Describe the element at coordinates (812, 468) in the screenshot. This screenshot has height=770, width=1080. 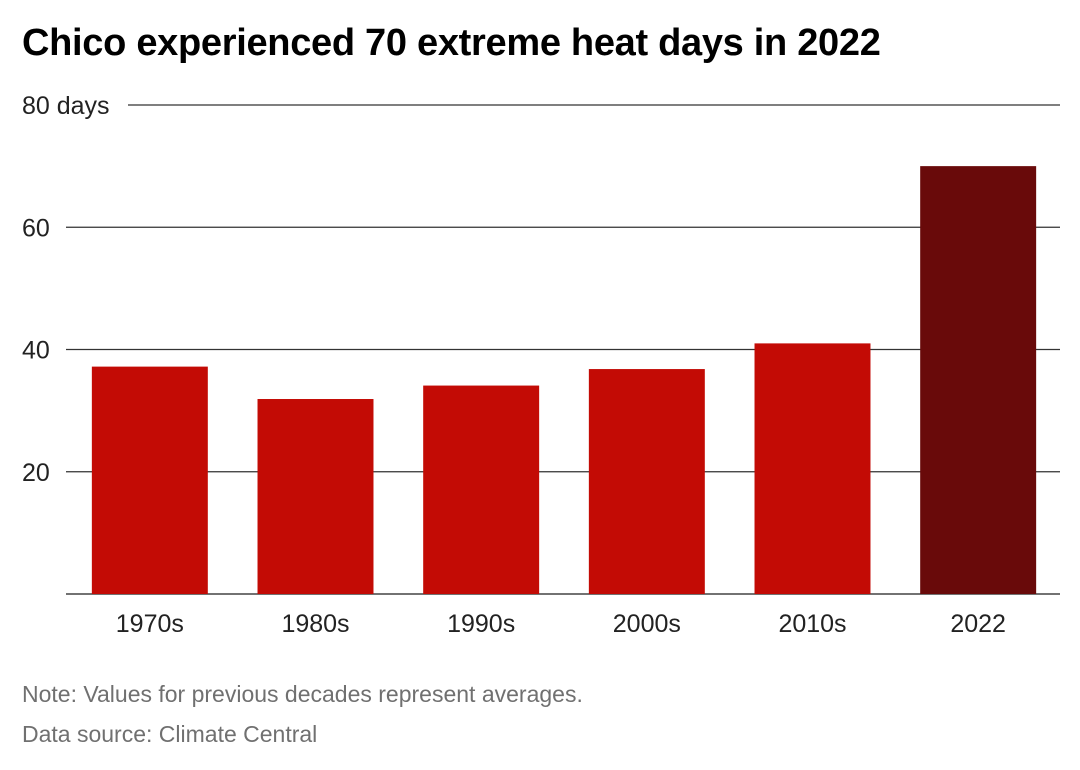
I see `bar-2010s` at that location.